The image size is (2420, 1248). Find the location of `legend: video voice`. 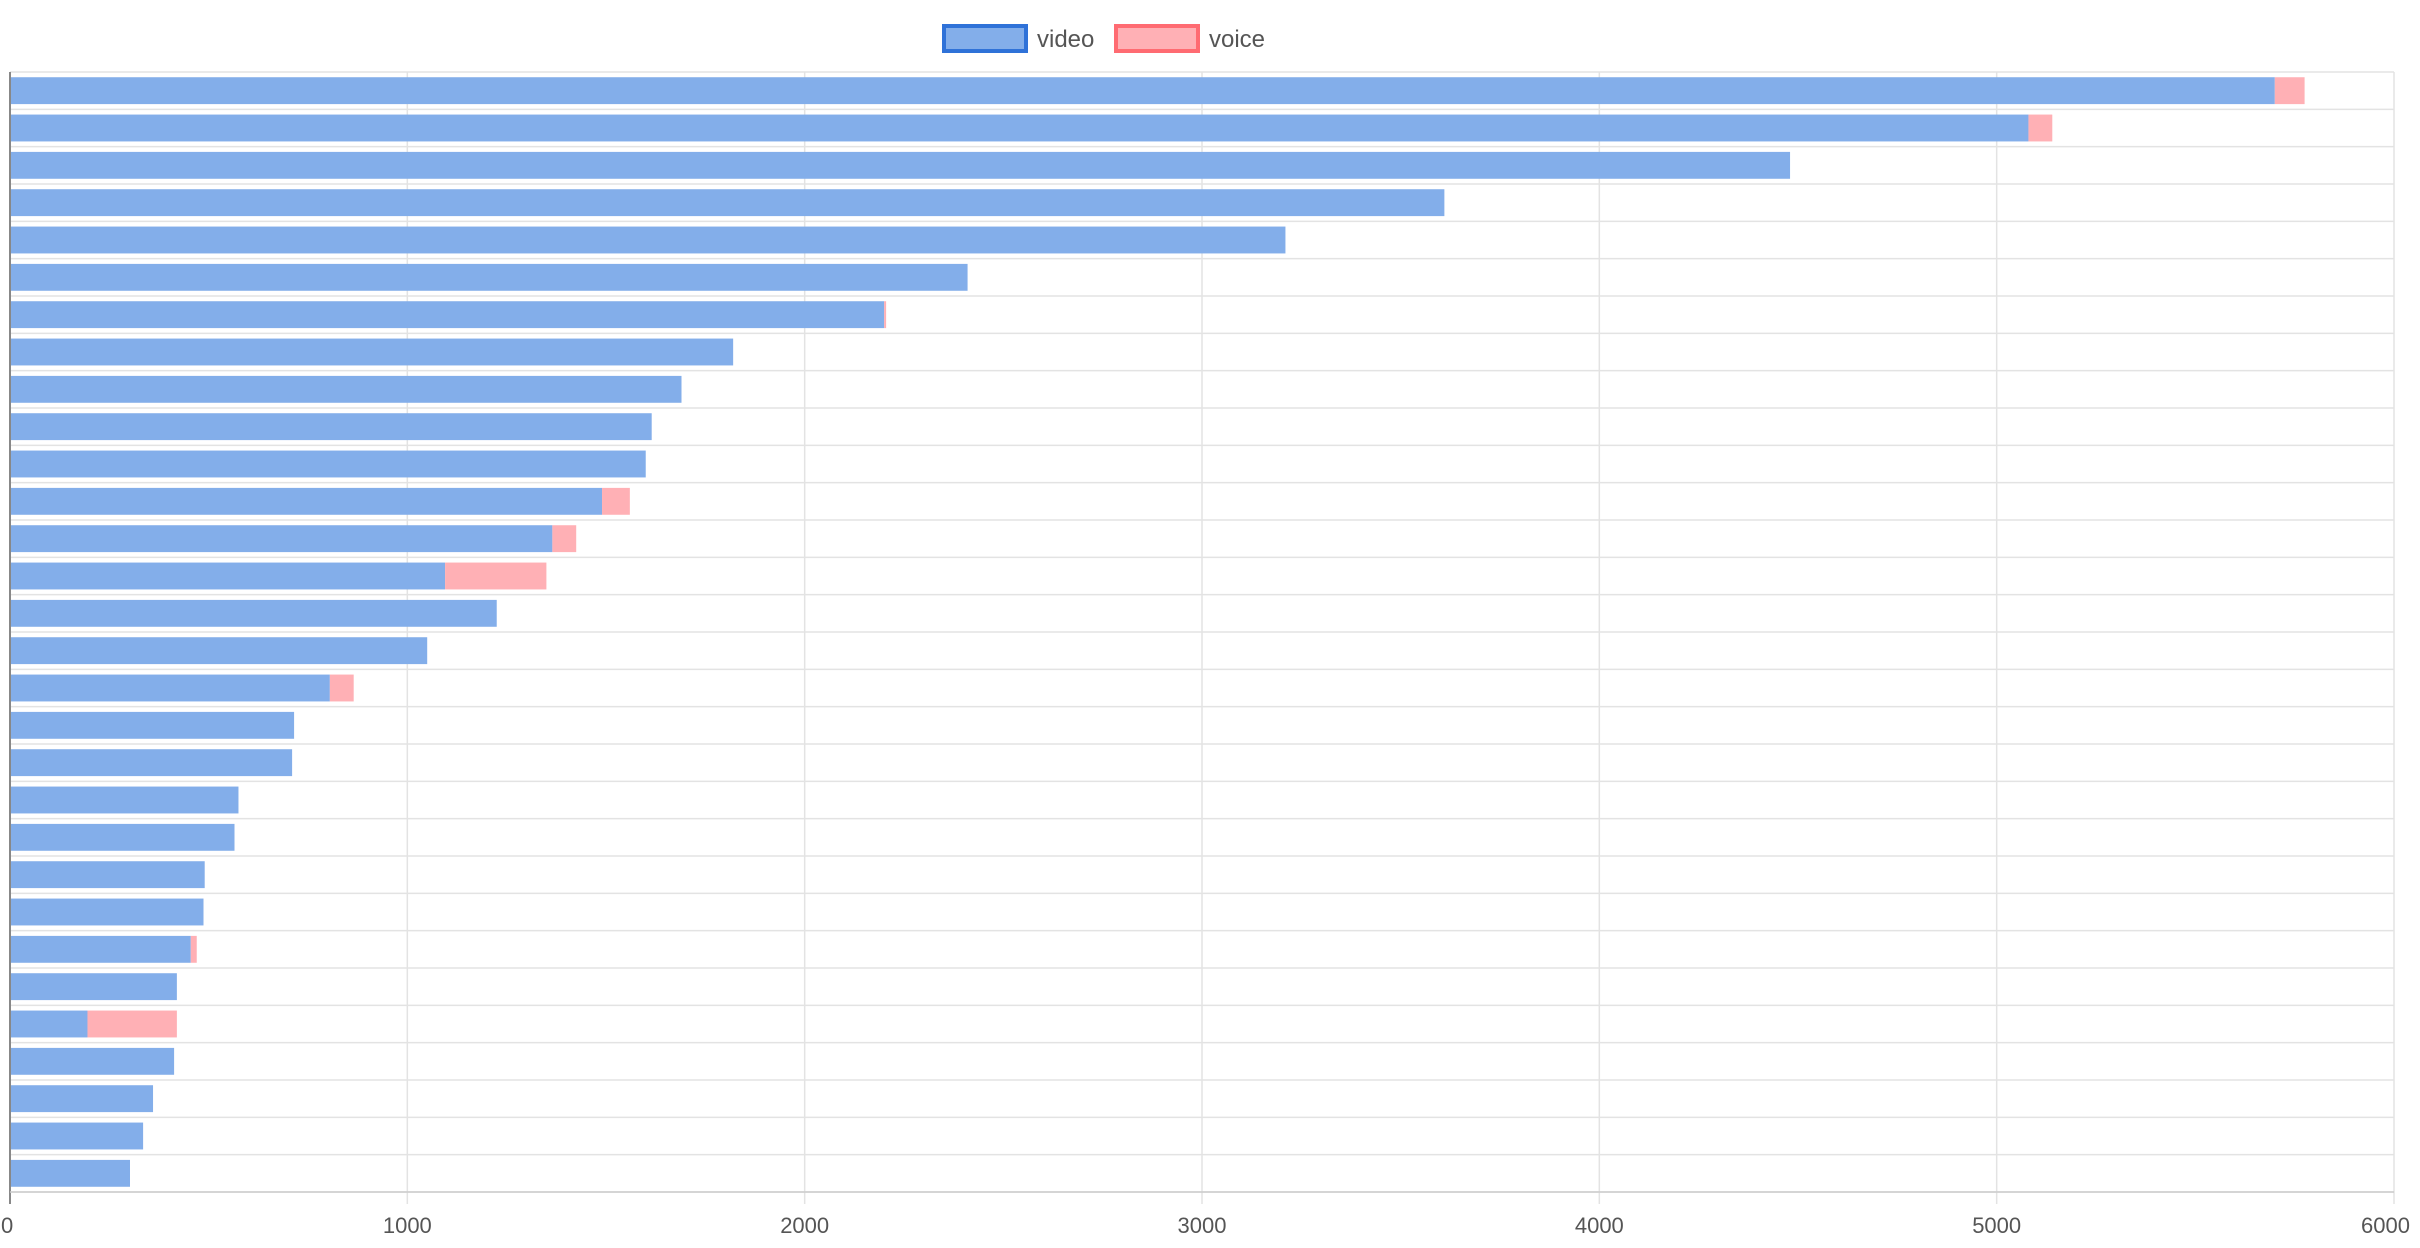

legend: video voice is located at coordinates (1103, 38).